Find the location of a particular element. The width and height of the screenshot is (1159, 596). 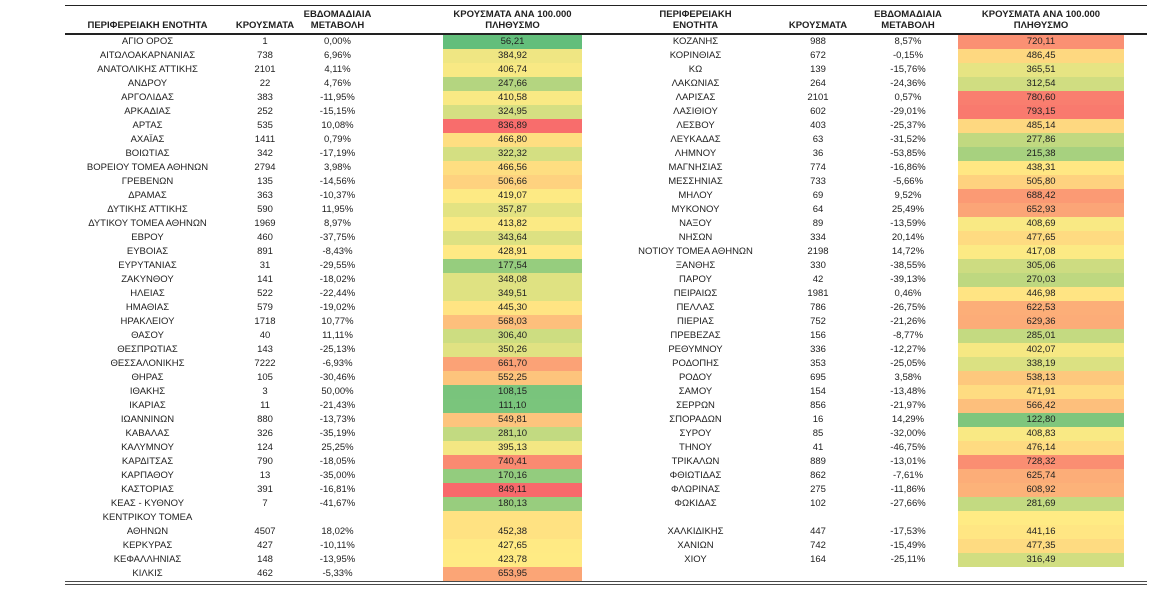

cases-cell: 862 is located at coordinates (818, 475).